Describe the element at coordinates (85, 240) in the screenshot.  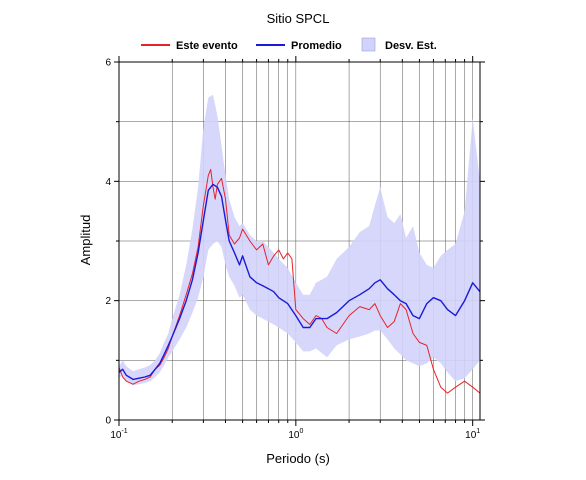
I see `y-axis-label: Amplitud` at that location.